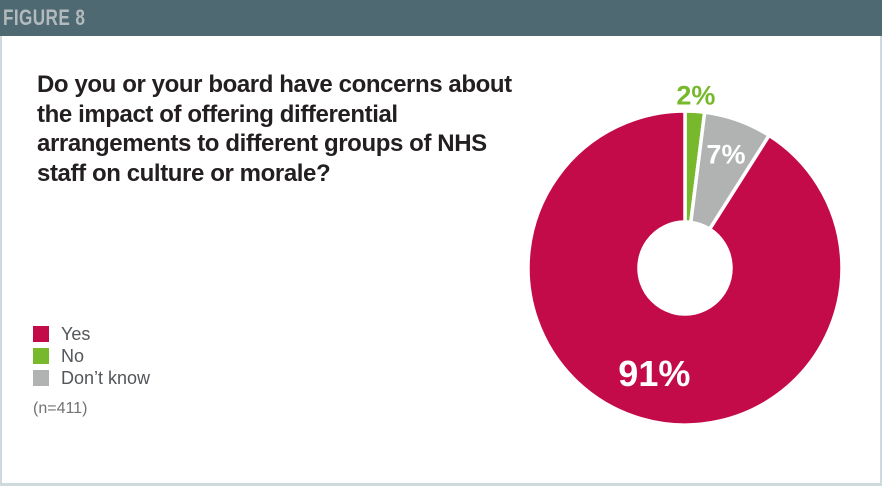 The width and height of the screenshot is (882, 486). I want to click on legend-swatch-no, so click(41, 356).